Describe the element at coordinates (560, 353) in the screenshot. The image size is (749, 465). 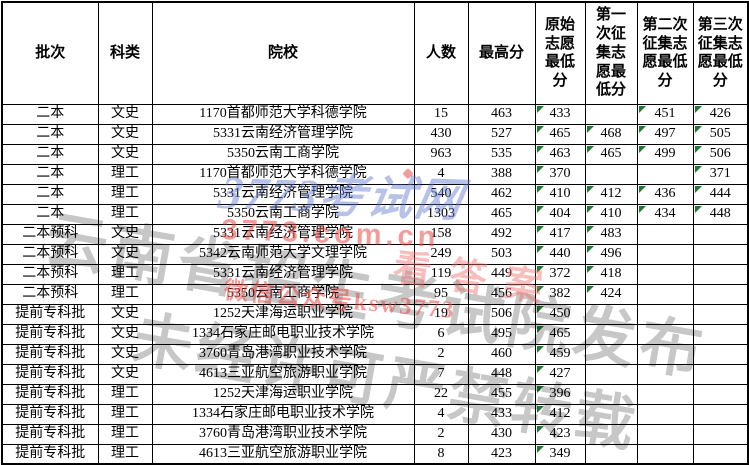
I see `cell-value: 459` at that location.